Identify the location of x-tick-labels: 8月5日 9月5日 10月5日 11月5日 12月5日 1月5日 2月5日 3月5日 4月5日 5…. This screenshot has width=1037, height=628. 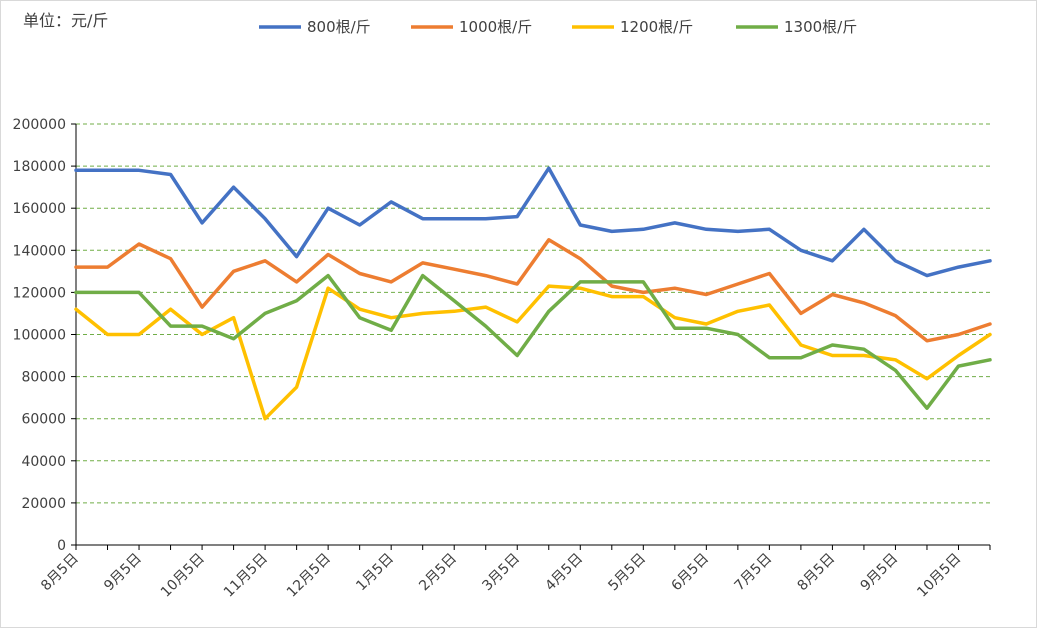
(501, 576).